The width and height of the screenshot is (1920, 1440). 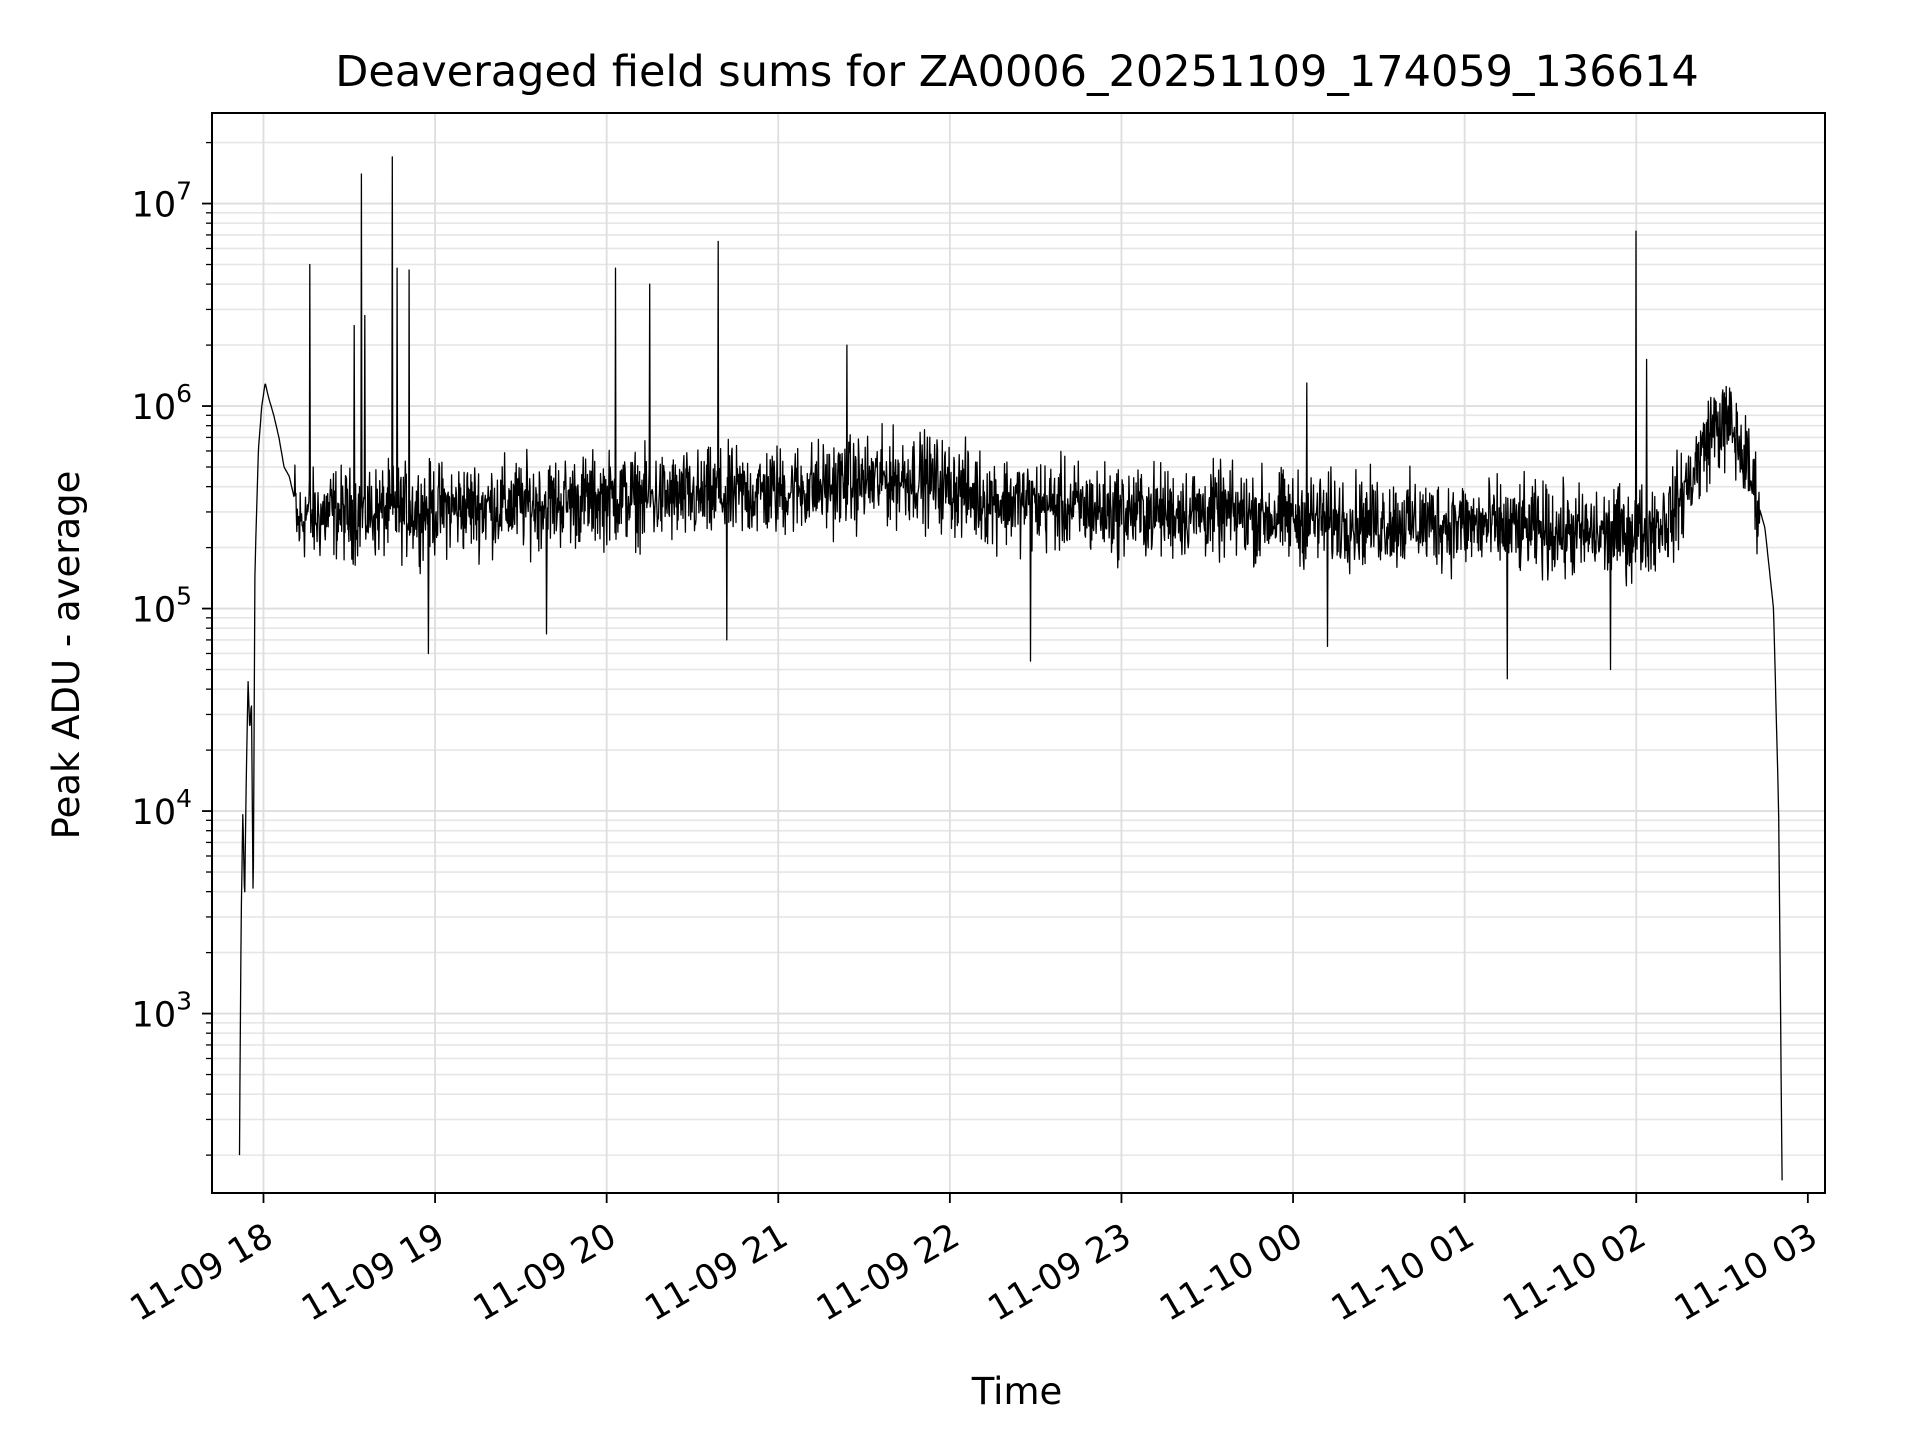 I want to click on x-axis-label: Time, so click(x=1017, y=1391).